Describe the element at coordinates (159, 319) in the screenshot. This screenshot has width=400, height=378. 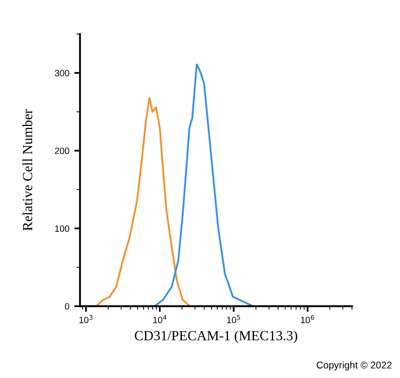
I see `x-tick-label: 10$^{4}$` at that location.